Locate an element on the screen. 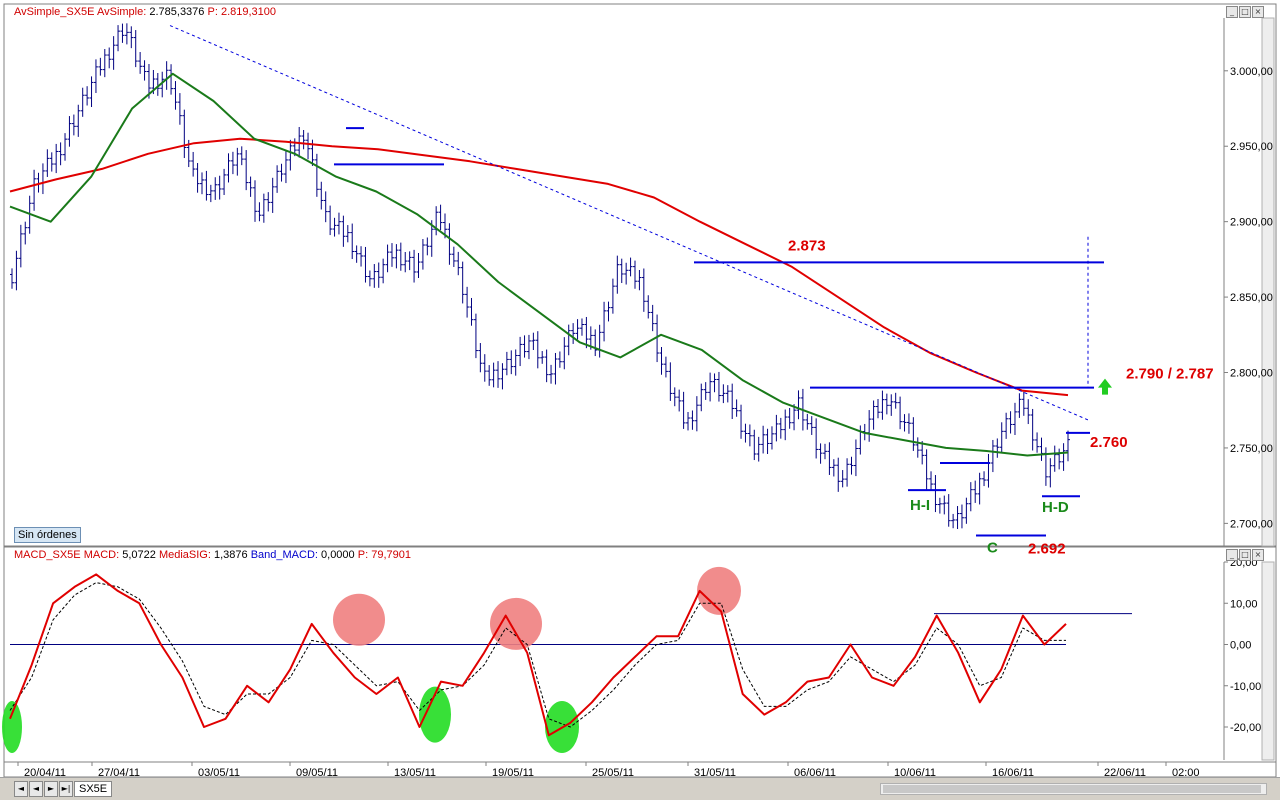 This screenshot has width=1280, height=800. scrollbar-thumb is located at coordinates (1072, 789).